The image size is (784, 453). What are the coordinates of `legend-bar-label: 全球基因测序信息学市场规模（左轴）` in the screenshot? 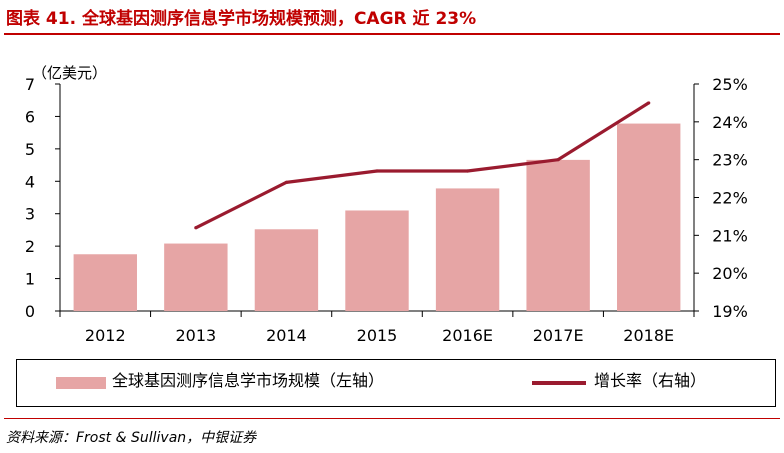 It's located at (248, 380).